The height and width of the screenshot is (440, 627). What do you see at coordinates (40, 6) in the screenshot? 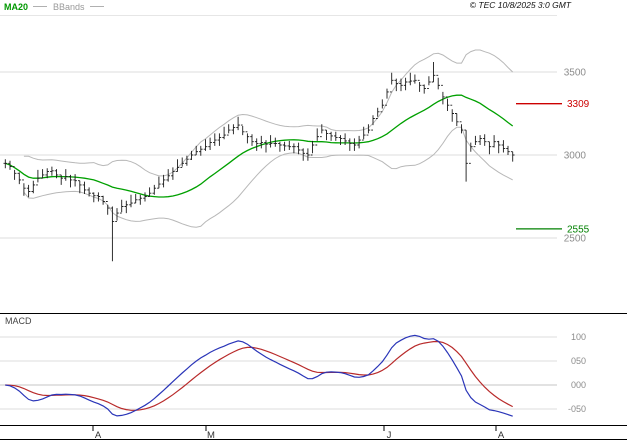
I see `ma20-legend-line-icon` at bounding box center [40, 6].